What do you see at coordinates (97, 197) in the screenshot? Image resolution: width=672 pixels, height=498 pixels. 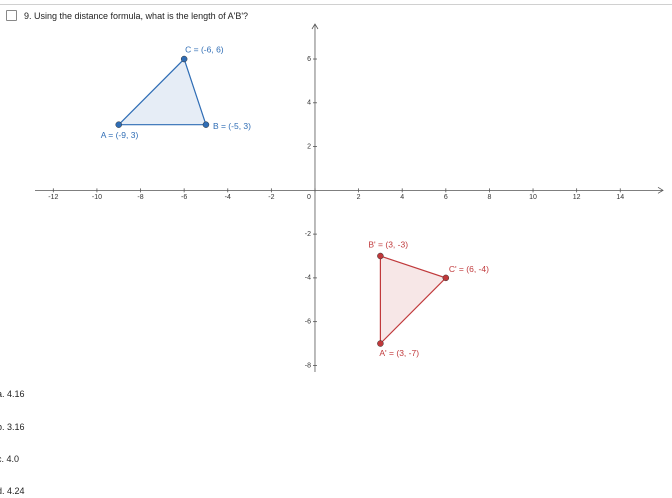 I see `x-tick-label: -10` at bounding box center [97, 197].